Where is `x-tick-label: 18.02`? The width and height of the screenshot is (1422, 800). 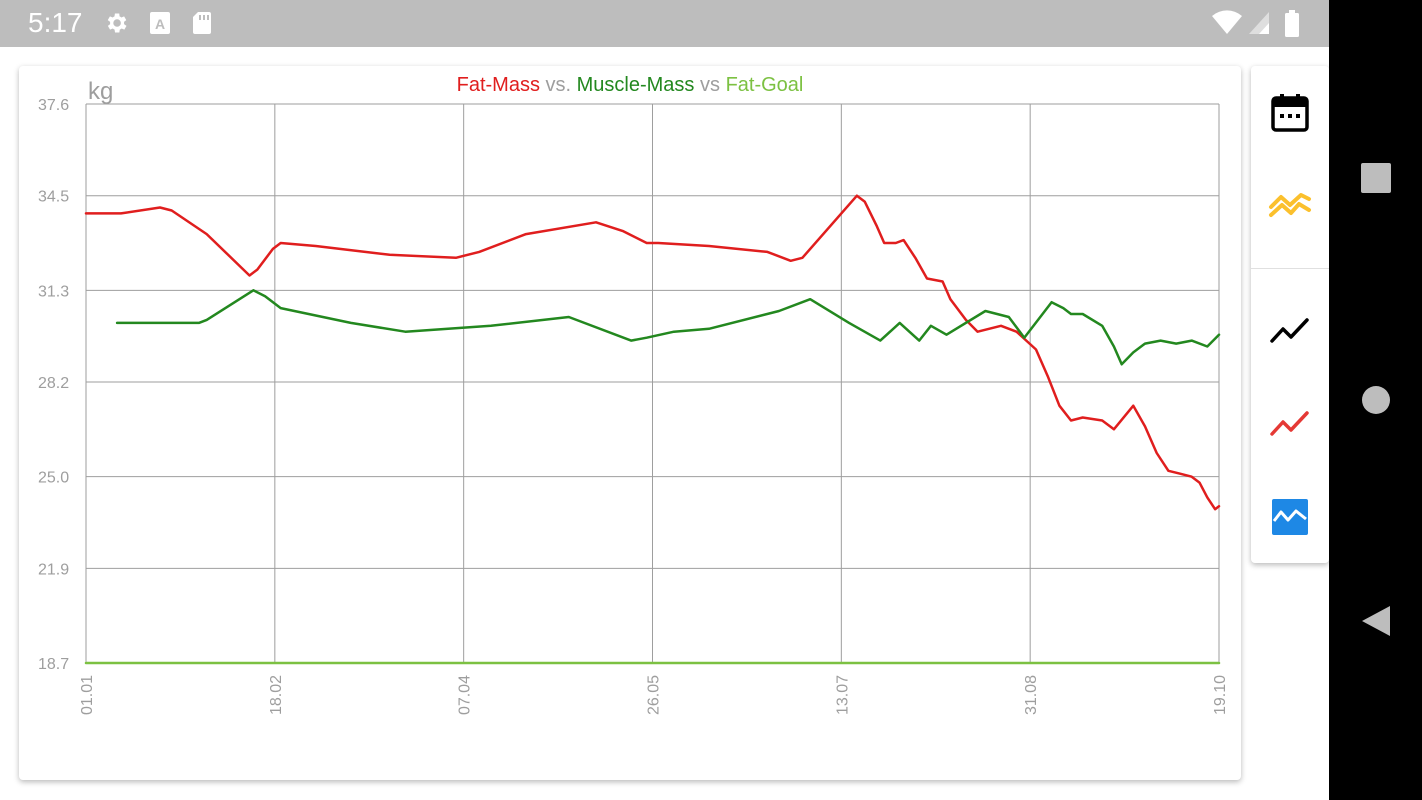 x-tick-label: 18.02 is located at coordinates (276, 695).